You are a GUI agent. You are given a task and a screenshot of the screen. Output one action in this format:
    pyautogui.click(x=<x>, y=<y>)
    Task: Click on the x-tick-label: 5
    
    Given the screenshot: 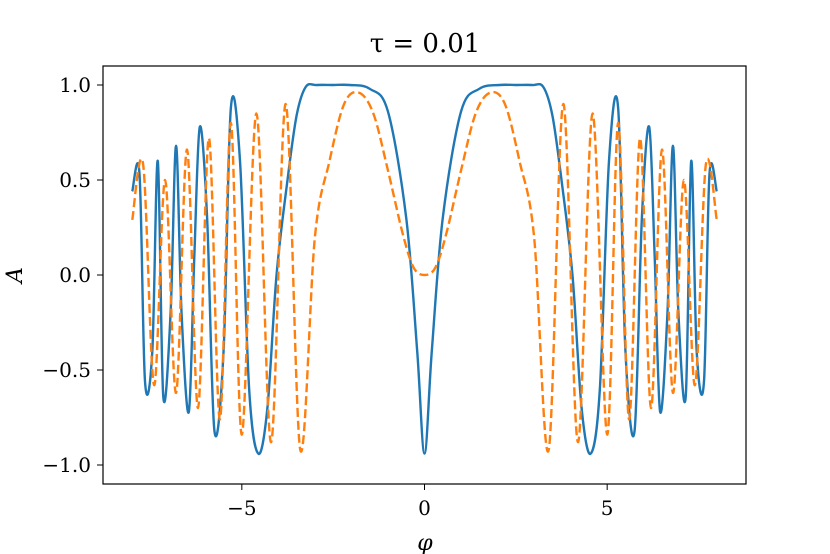 What is the action you would take?
    pyautogui.click(x=607, y=508)
    